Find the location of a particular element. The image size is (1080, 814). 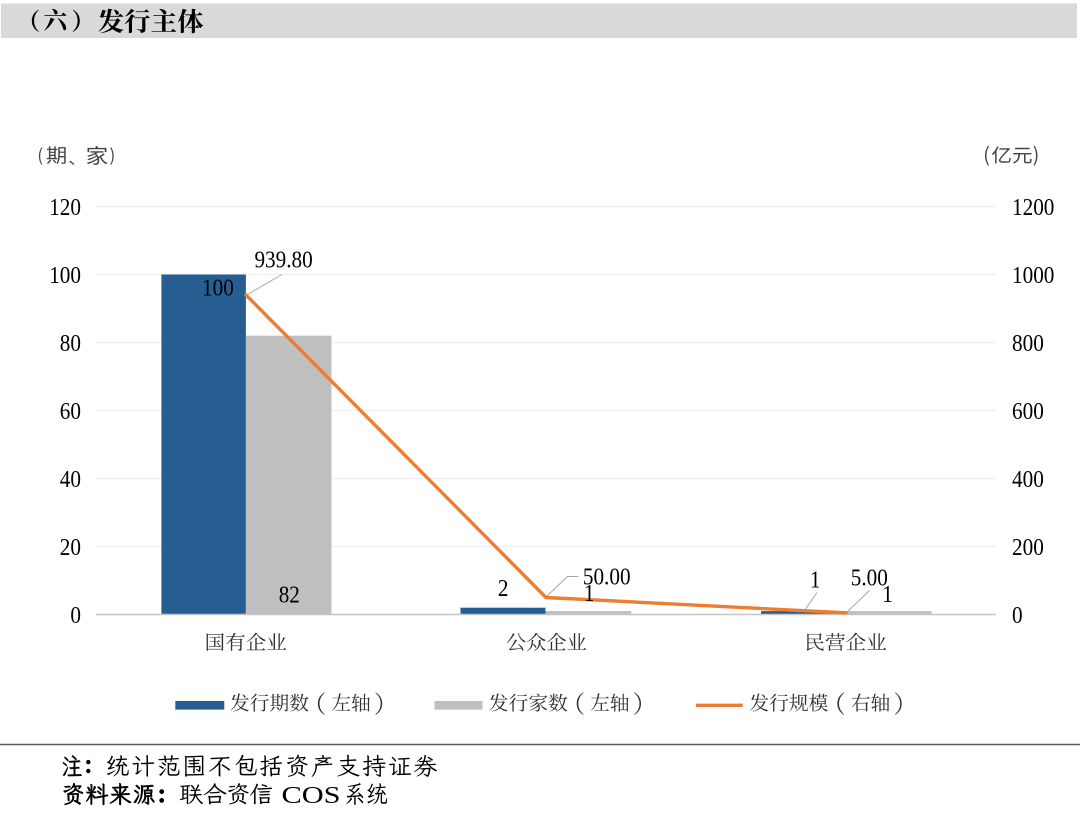

svg-text: 939.80 is located at coordinates (283, 260).